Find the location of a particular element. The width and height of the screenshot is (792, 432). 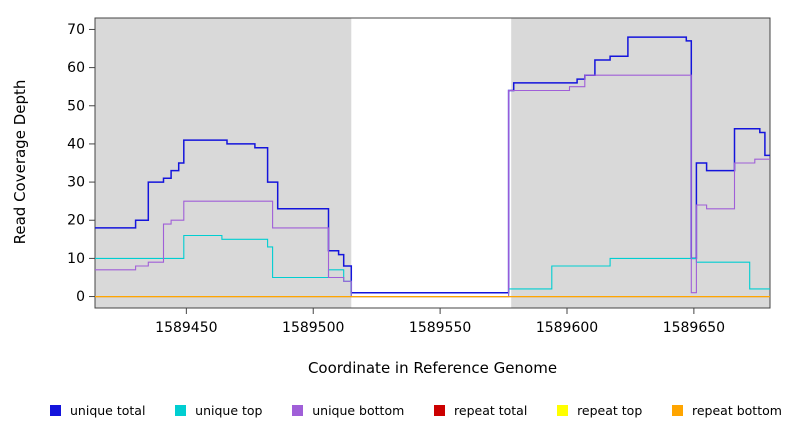

x-tick-label: 1589550 is located at coordinates (440, 328).